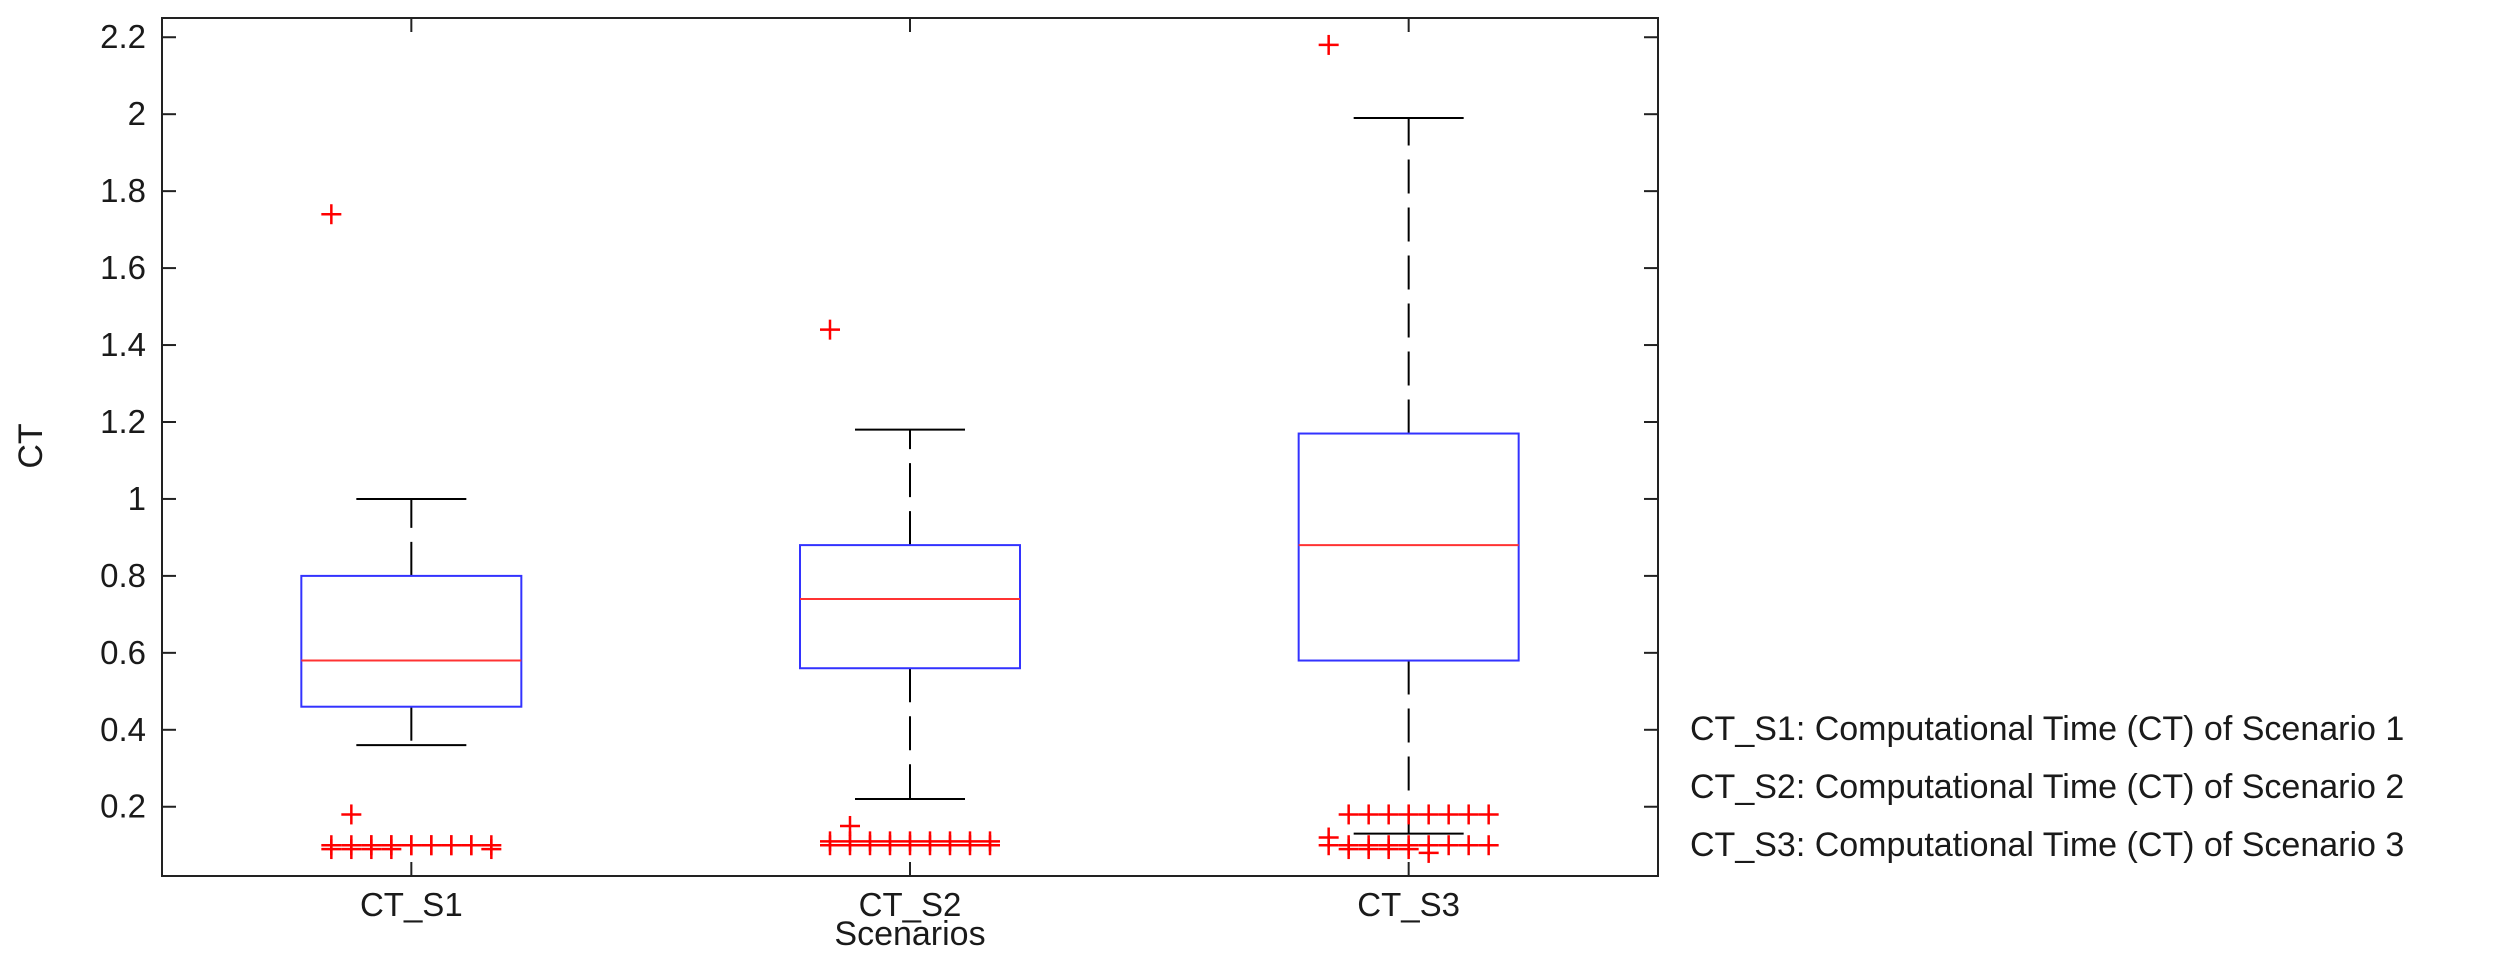  Describe the element at coordinates (123, 421) in the screenshot. I see `y-tick-label: 1.2` at that location.